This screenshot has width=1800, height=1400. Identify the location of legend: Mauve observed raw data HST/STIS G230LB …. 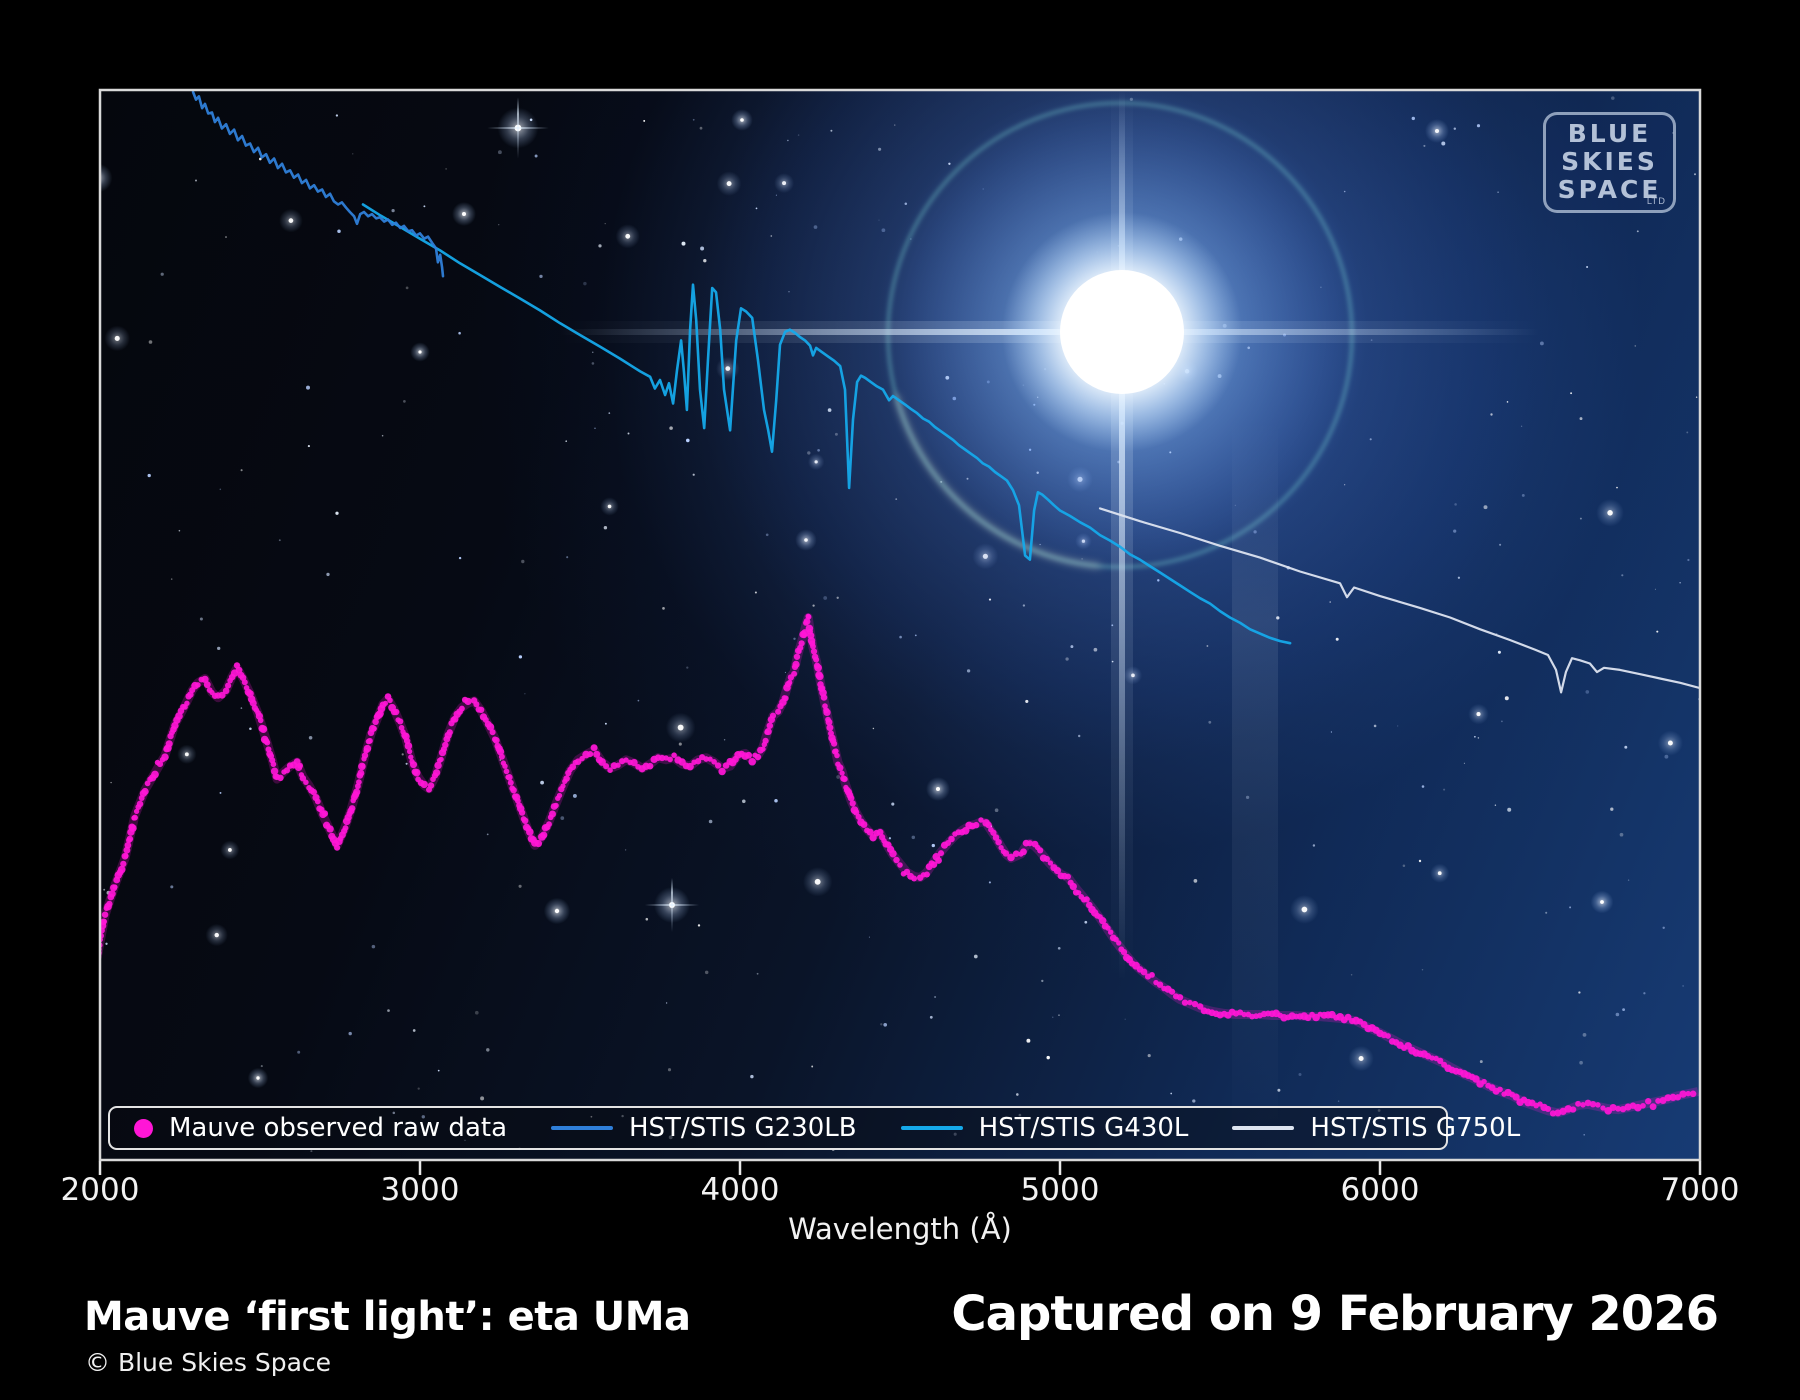
(814, 1128).